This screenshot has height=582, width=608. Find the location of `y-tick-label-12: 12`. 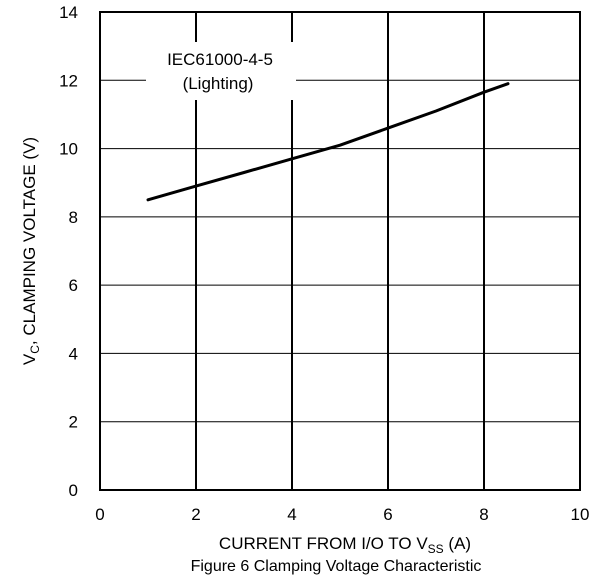

y-tick-label-12: 12 is located at coordinates (68, 80).